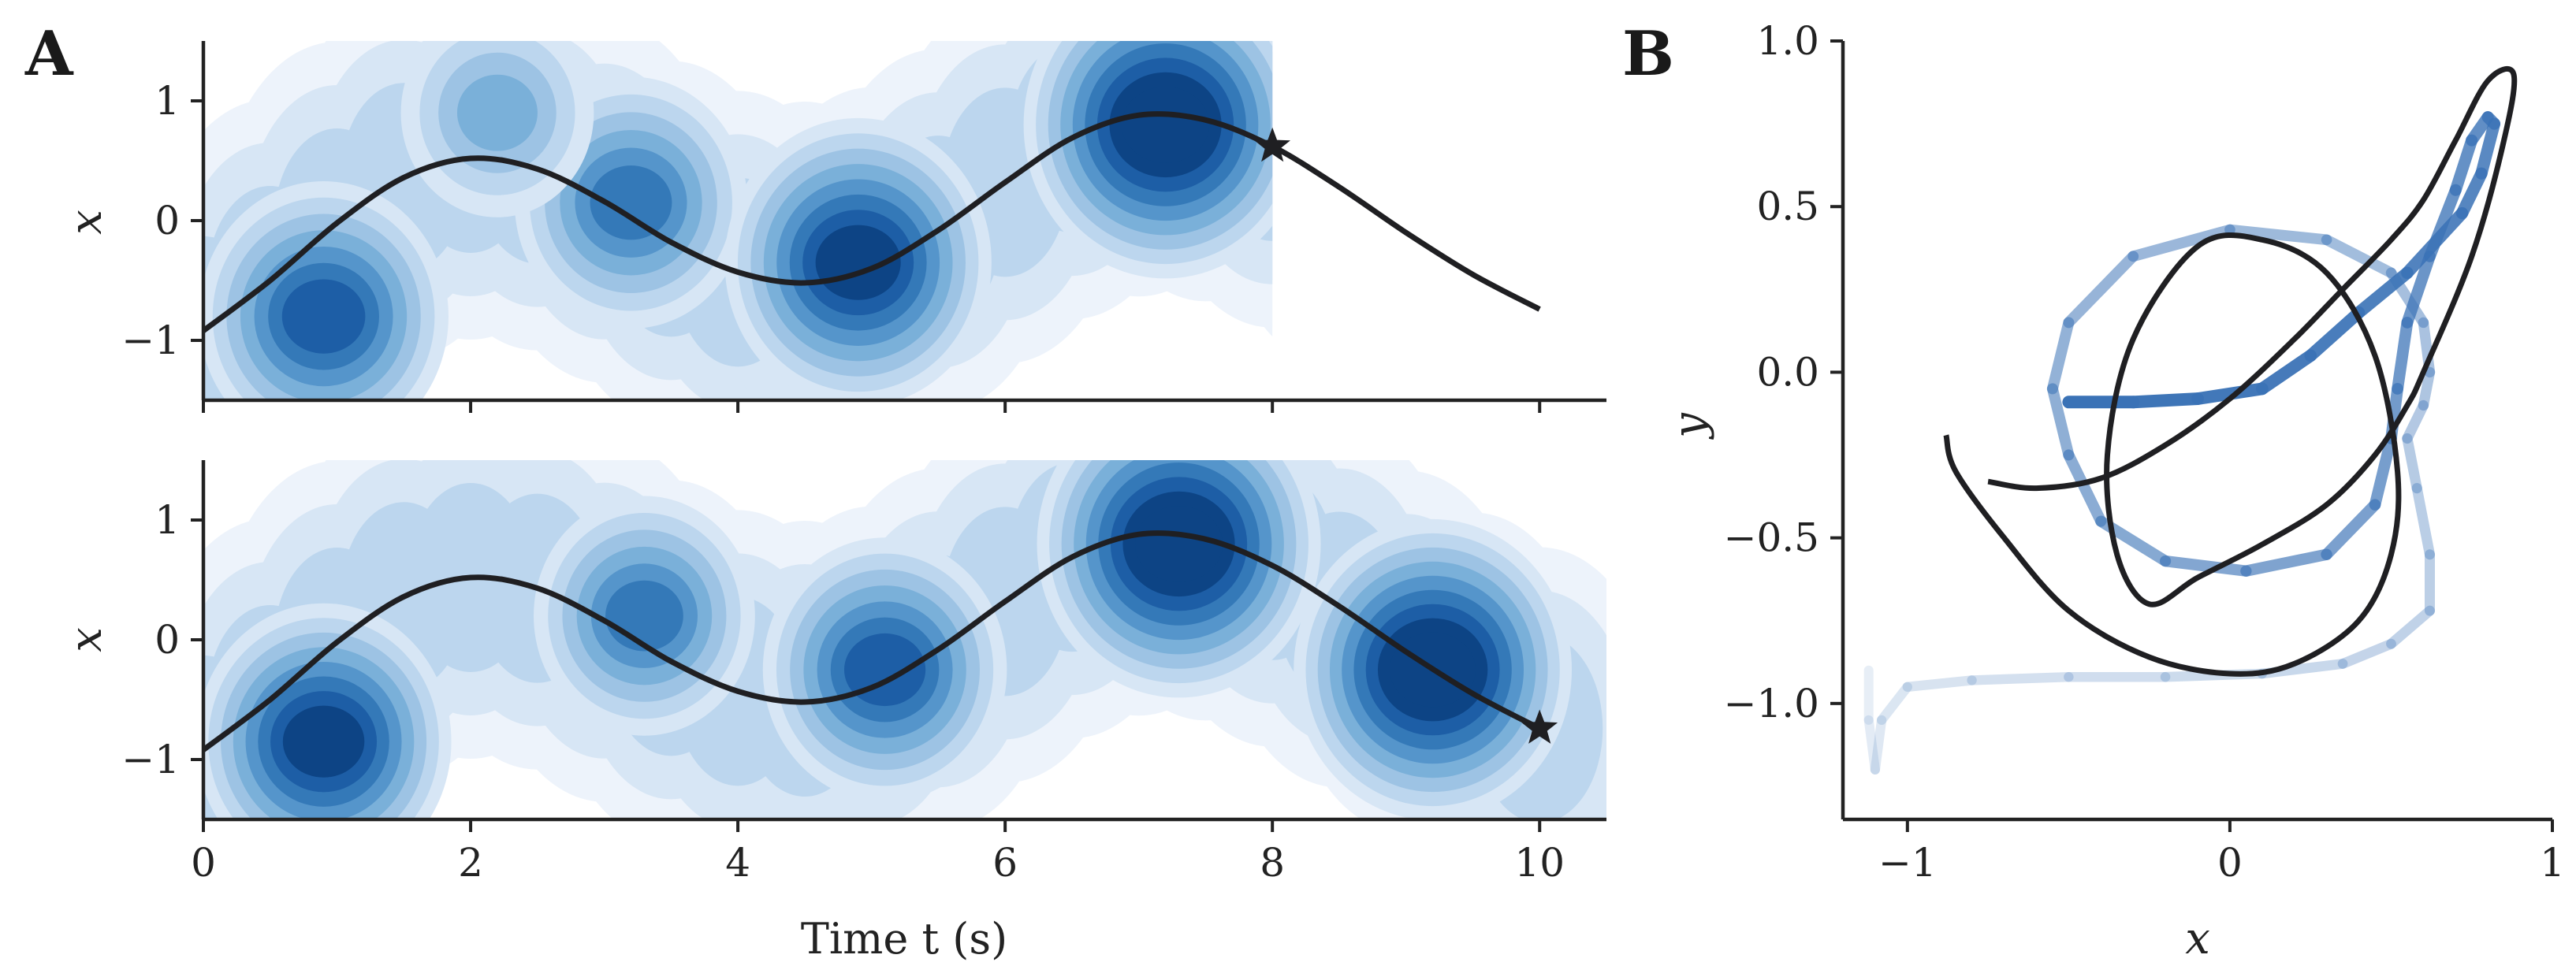  What do you see at coordinates (1787, 372) in the screenshot?
I see `y-tick-label: 0.0` at bounding box center [1787, 372].